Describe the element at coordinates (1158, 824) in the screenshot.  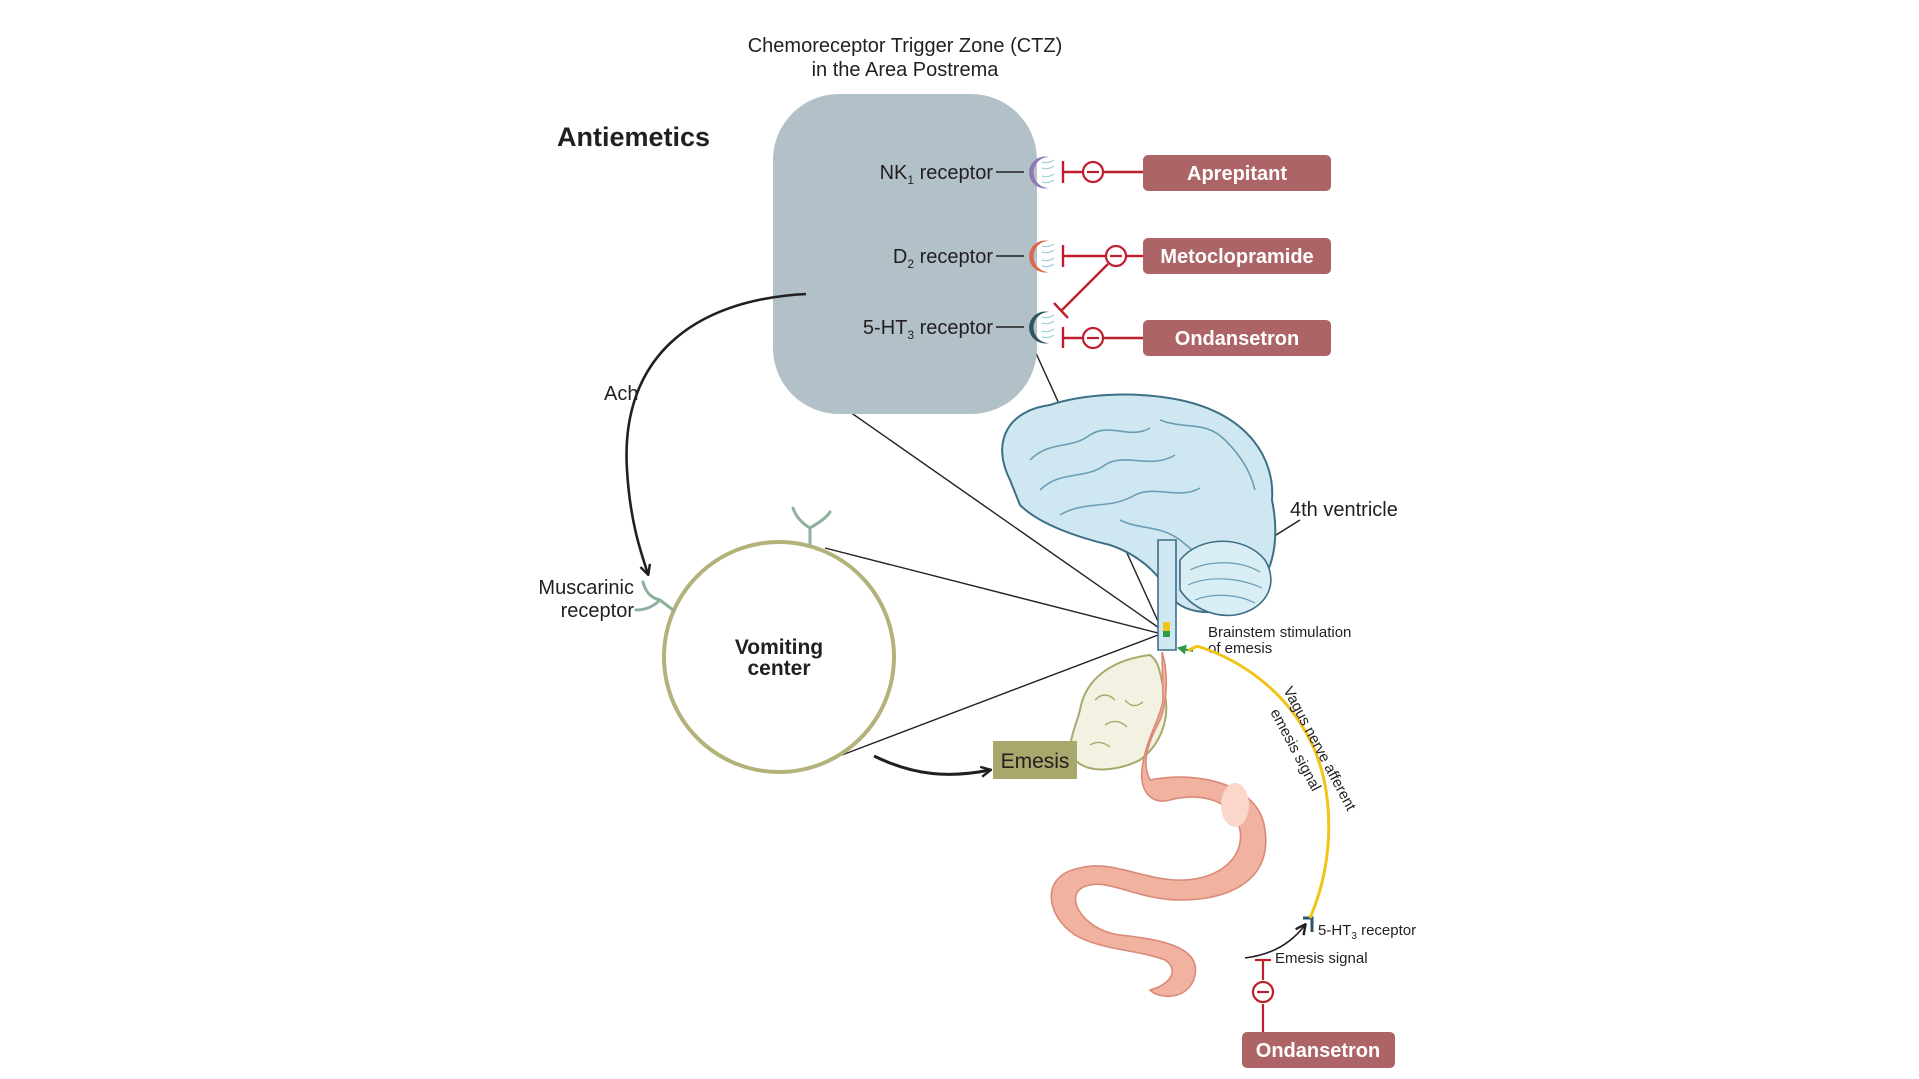
I see `gi-tract-illustration` at that location.